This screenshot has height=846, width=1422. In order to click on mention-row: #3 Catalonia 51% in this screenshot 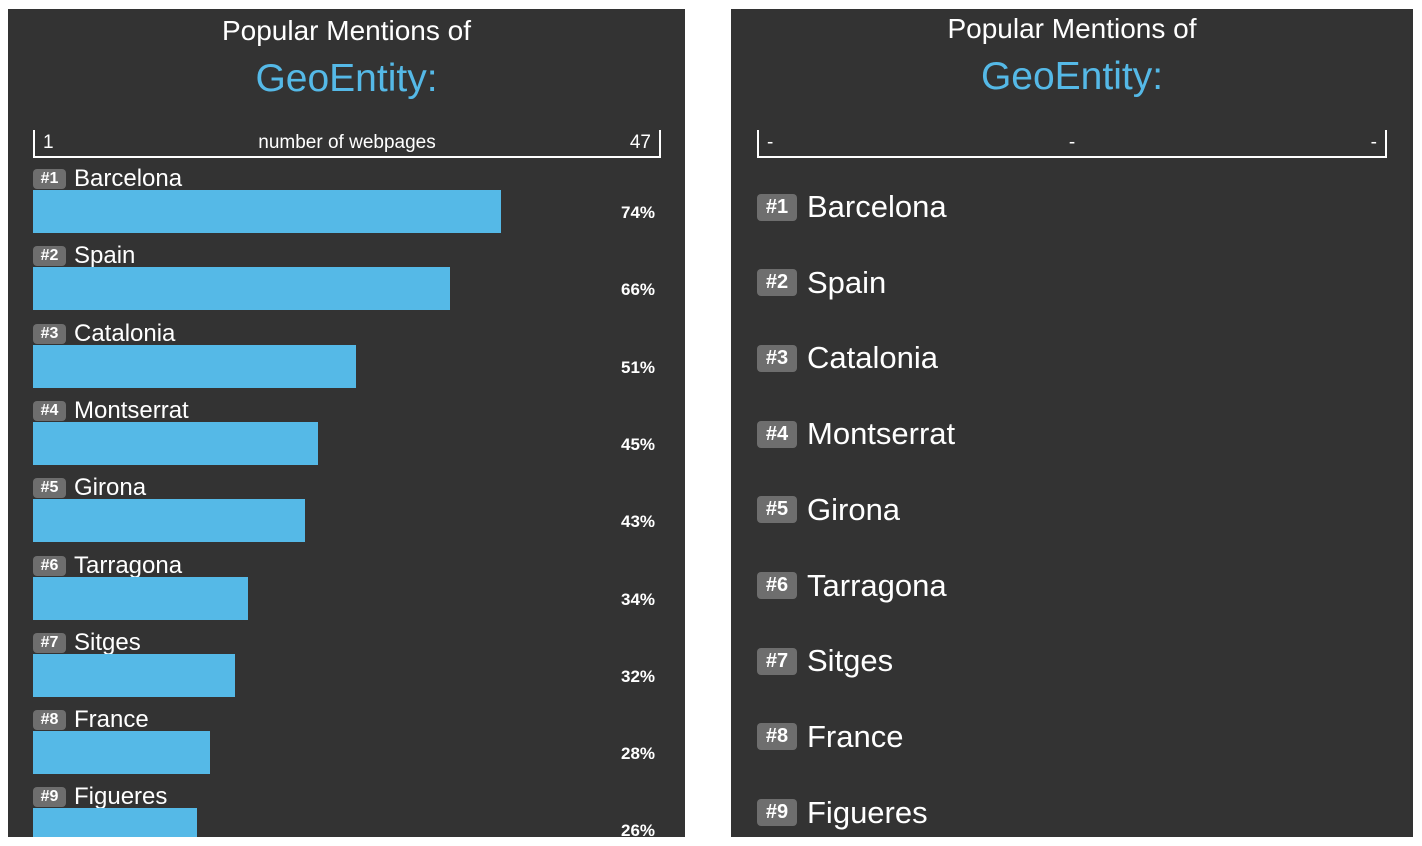, I will do `click(346, 356)`.